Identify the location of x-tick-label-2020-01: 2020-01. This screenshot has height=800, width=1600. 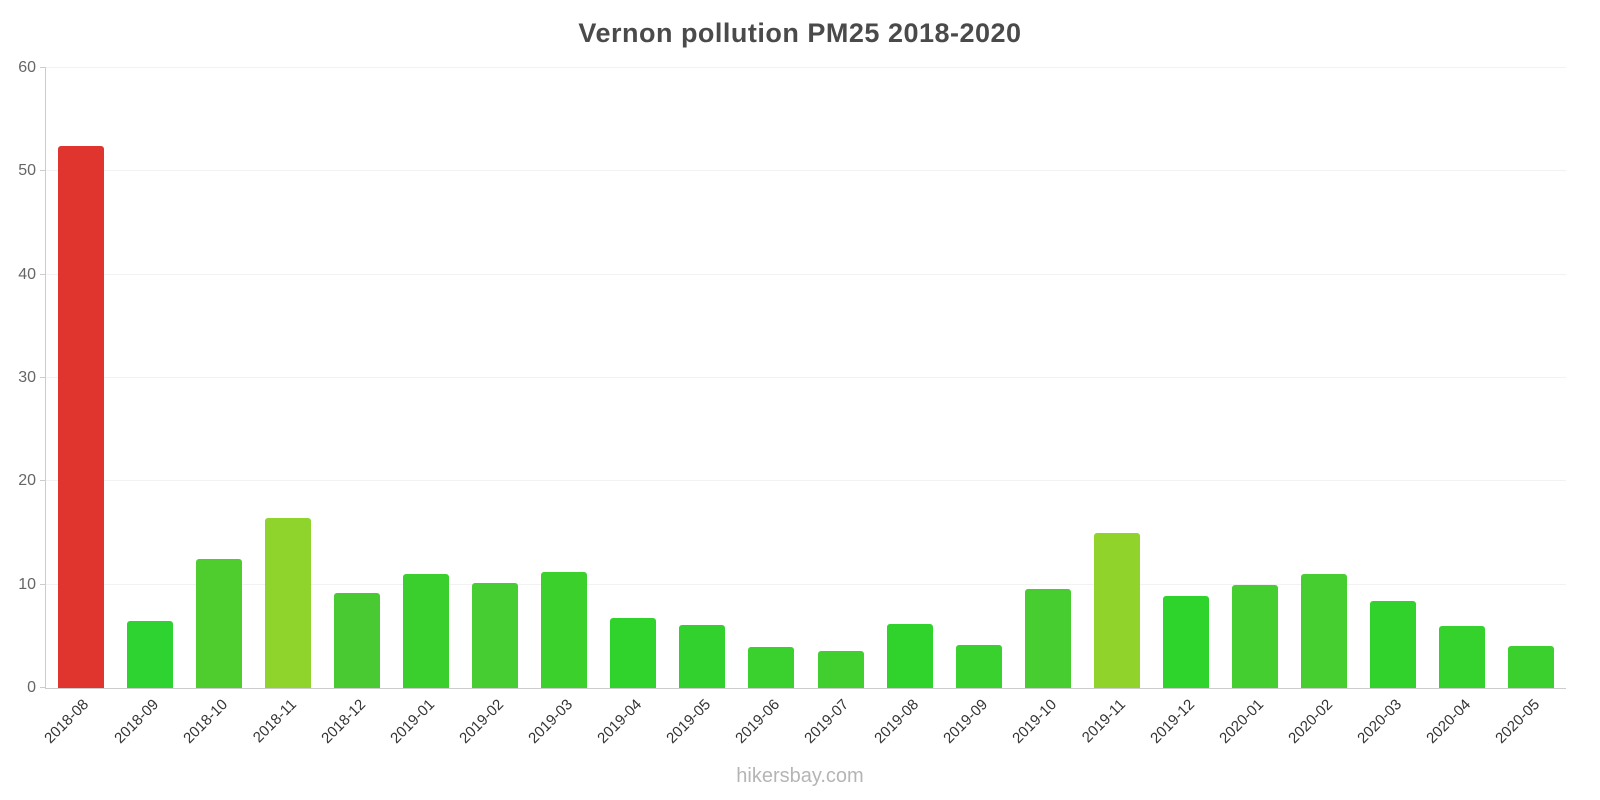
(1242, 721).